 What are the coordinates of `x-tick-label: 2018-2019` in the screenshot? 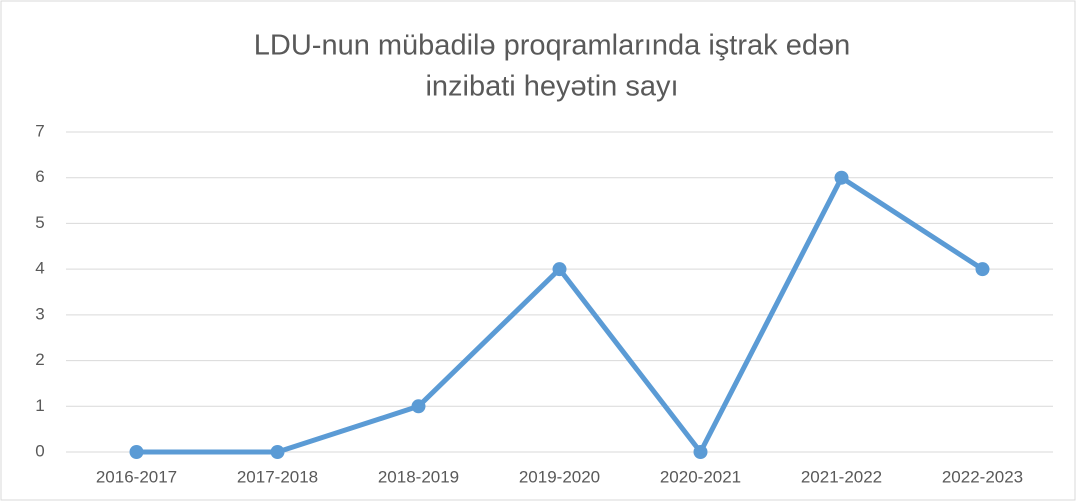 It's located at (418, 476).